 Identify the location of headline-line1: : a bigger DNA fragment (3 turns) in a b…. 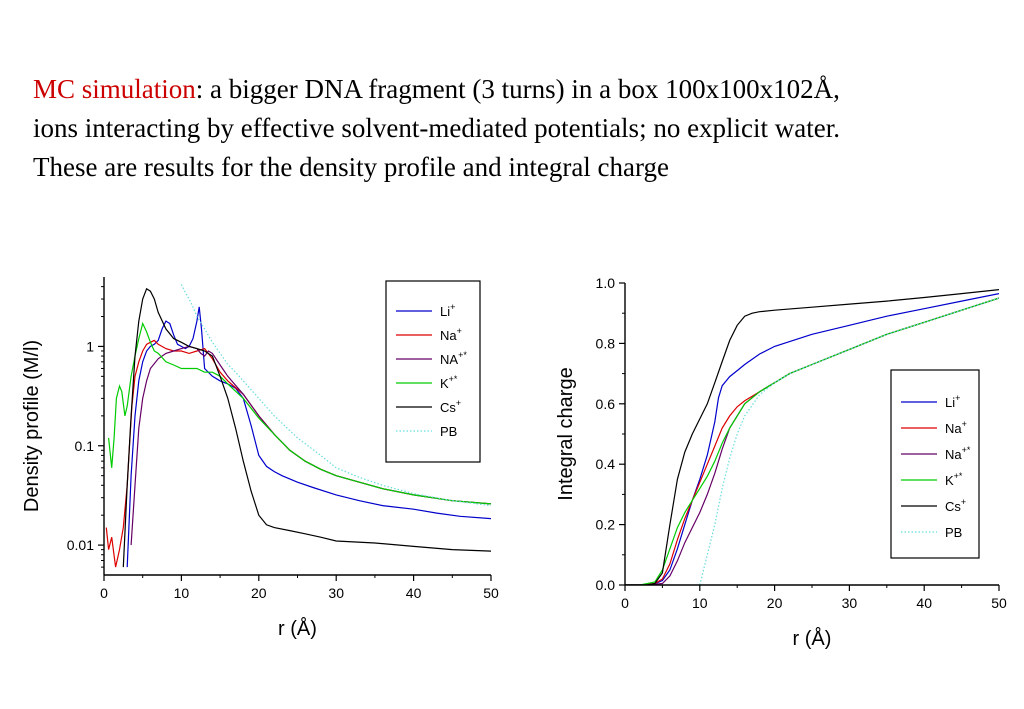
(517, 89).